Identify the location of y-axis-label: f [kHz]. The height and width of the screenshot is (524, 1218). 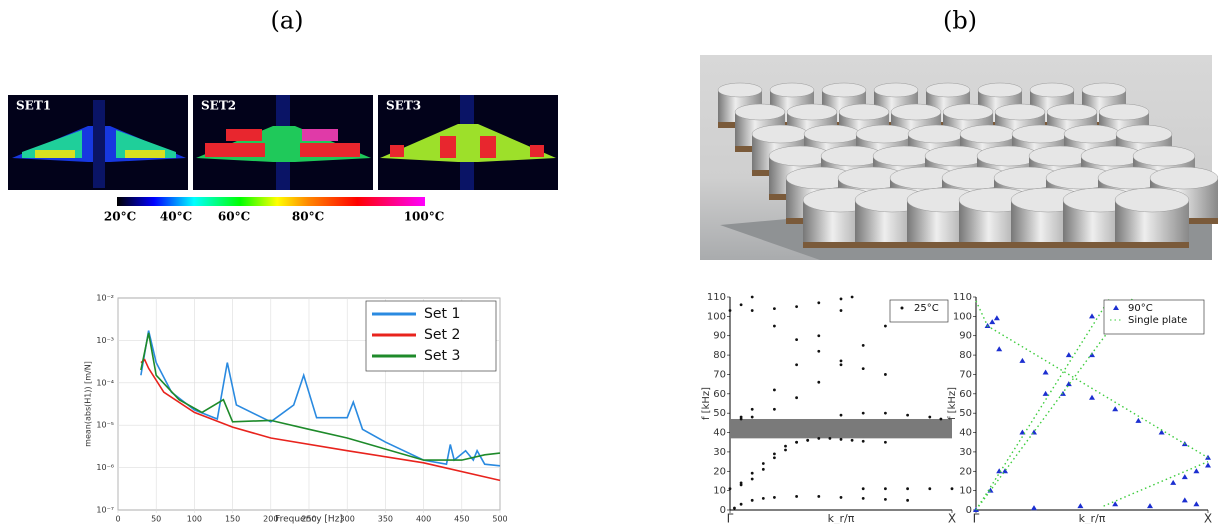
(706, 403).